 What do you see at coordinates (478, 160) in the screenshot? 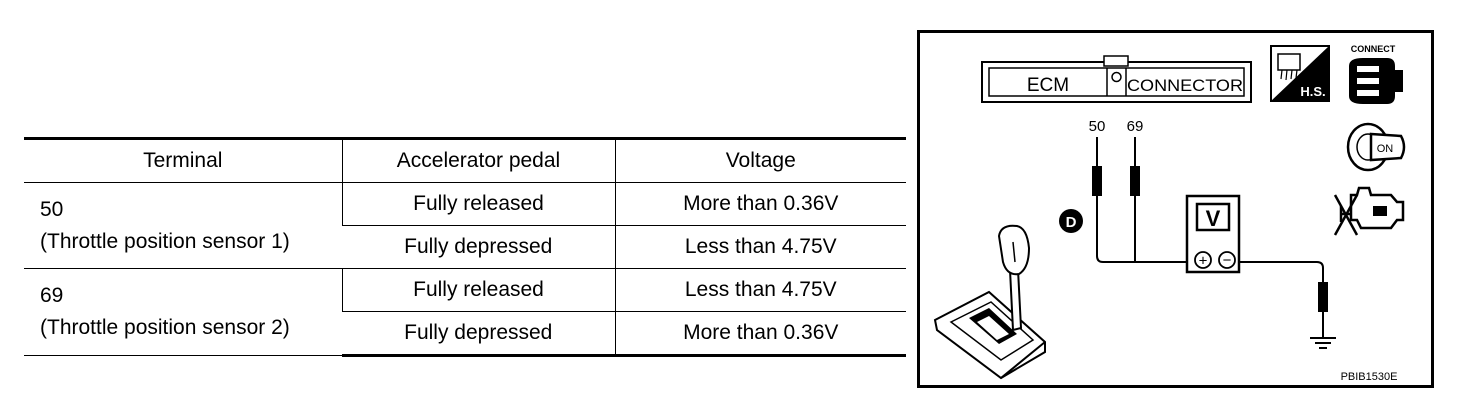
I see `header-accelerator-pedal: Accelerator pedal` at bounding box center [478, 160].